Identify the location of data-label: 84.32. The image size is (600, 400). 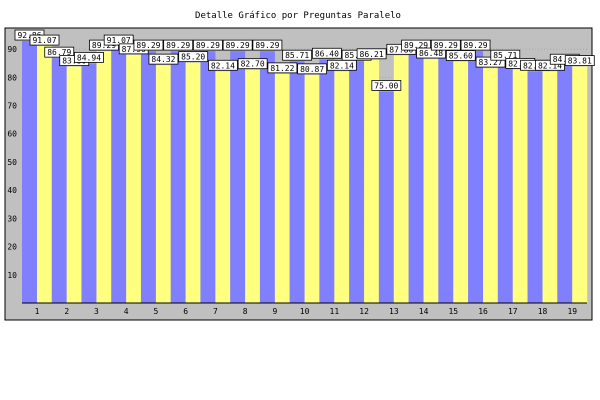
(163, 59).